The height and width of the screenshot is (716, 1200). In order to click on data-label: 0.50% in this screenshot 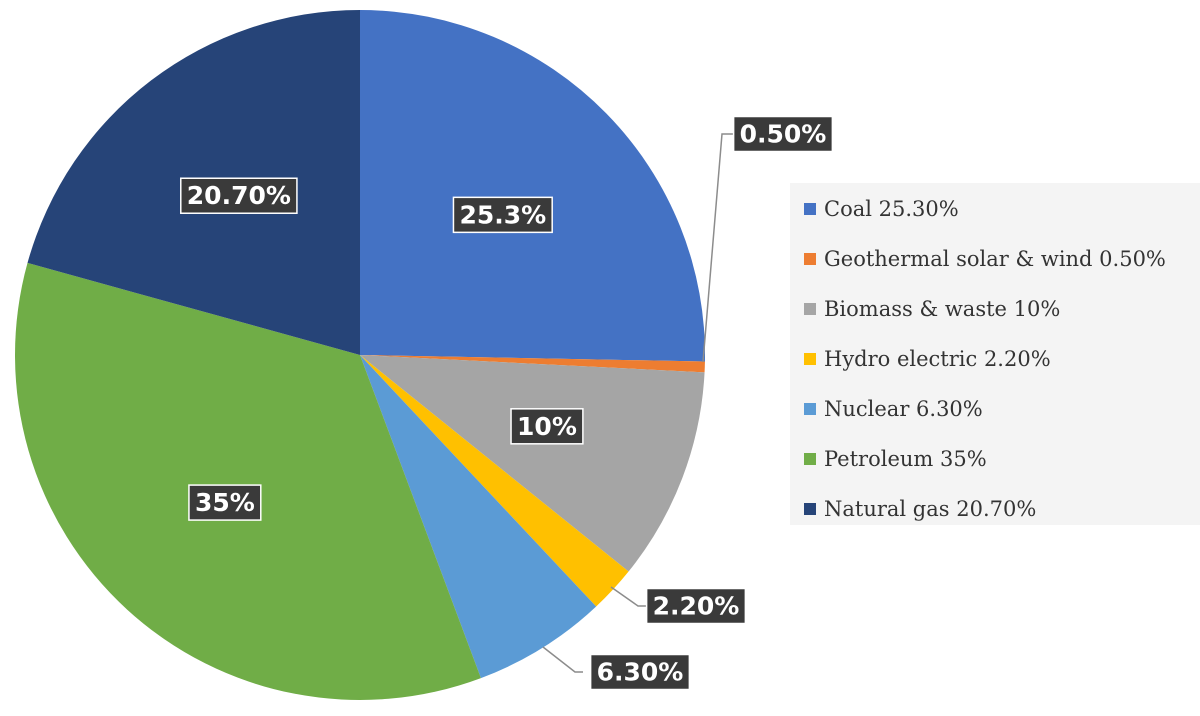, I will do `click(783, 134)`.